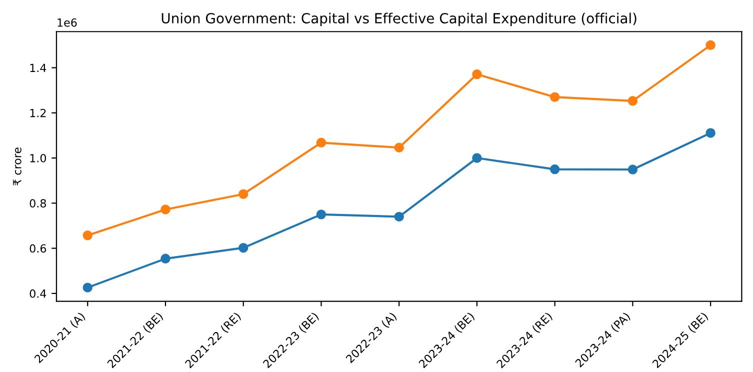 The image size is (753, 372). I want to click on y-tick-label: 0.4, so click(38, 293).